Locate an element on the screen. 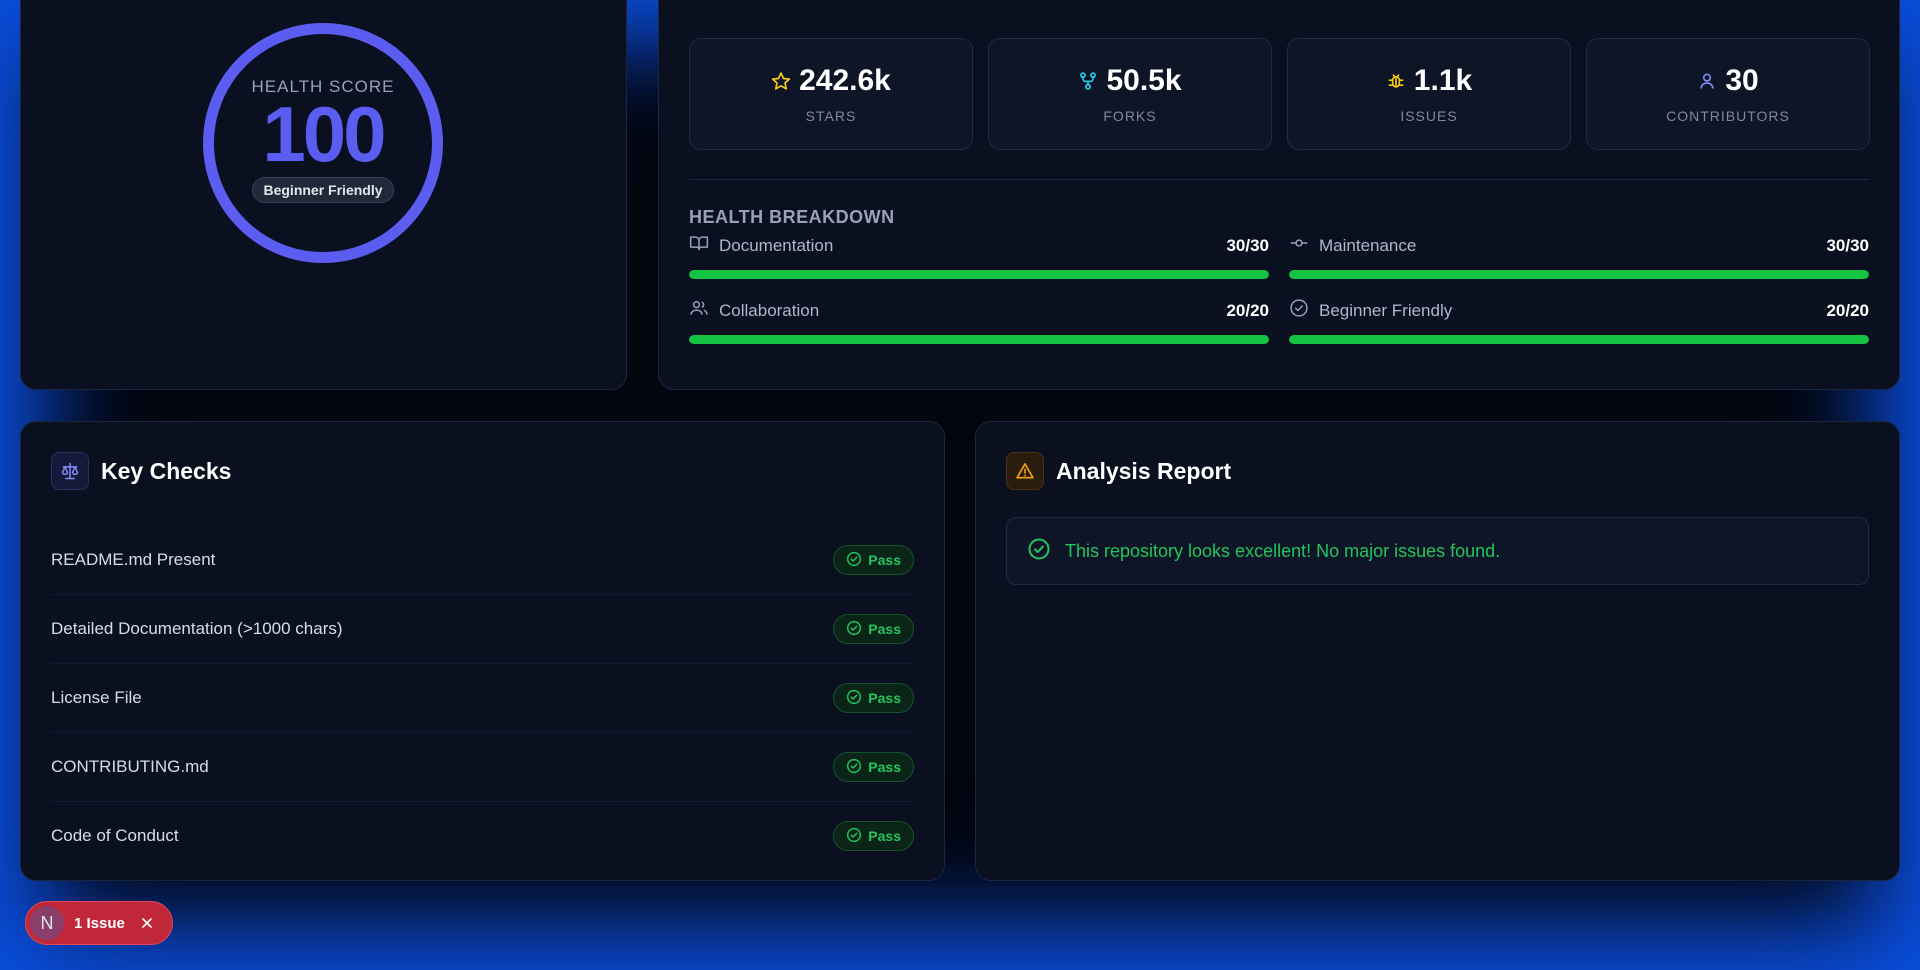 Image resolution: width=1920 pixels, height=970 pixels. stat-contributors: 30 CONTRIBUTORS is located at coordinates (1728, 94).